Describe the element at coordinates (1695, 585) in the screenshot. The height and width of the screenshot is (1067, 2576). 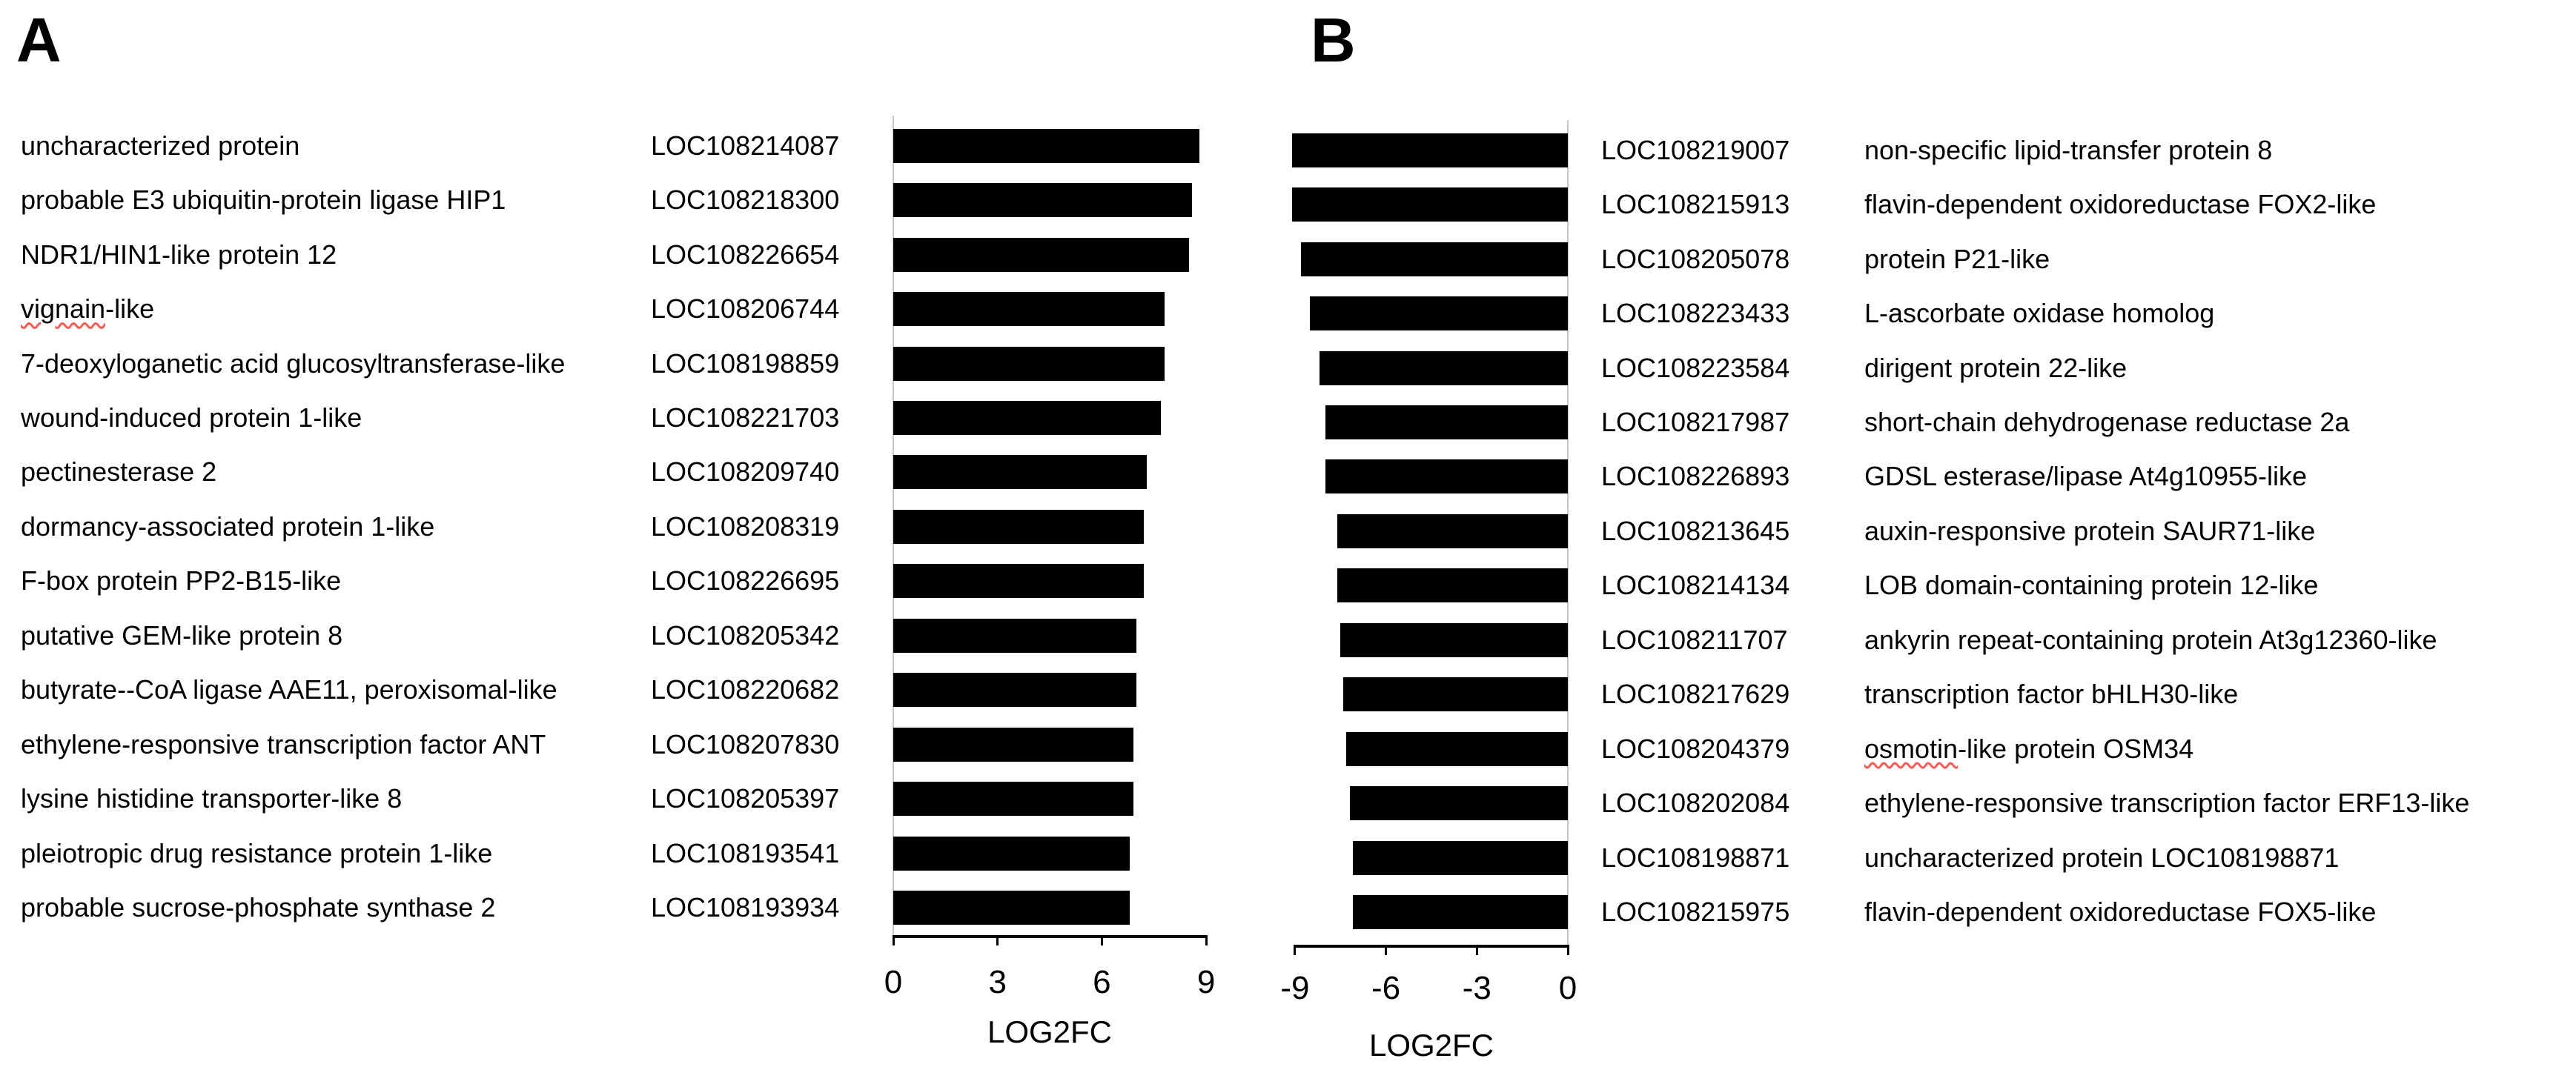
I see `gene-id: LOC108214134` at that location.